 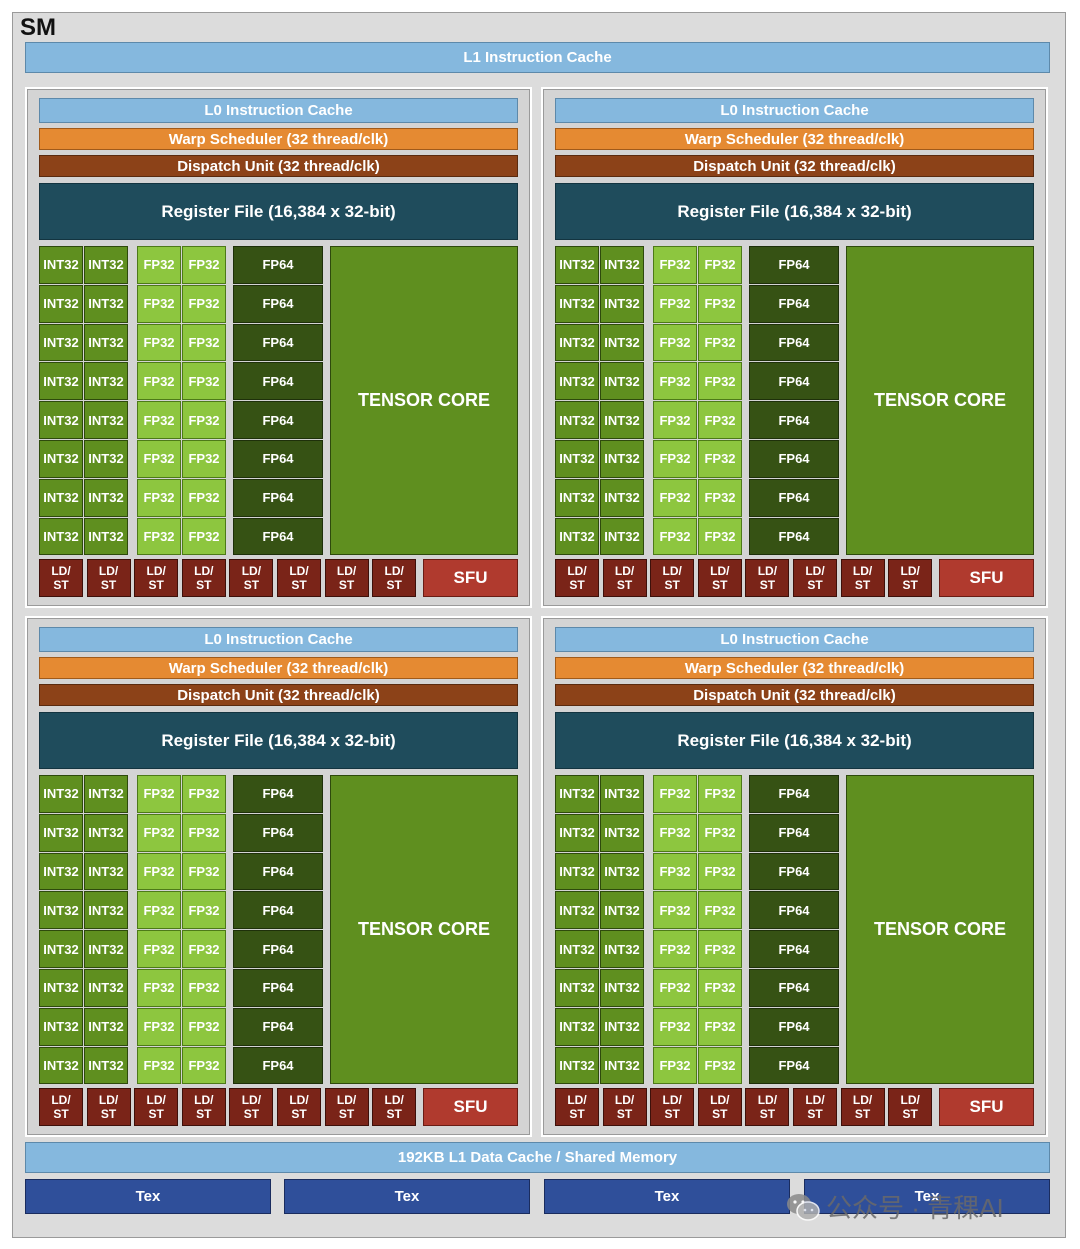 What do you see at coordinates (803, 1207) in the screenshot?
I see `wechat-icon` at bounding box center [803, 1207].